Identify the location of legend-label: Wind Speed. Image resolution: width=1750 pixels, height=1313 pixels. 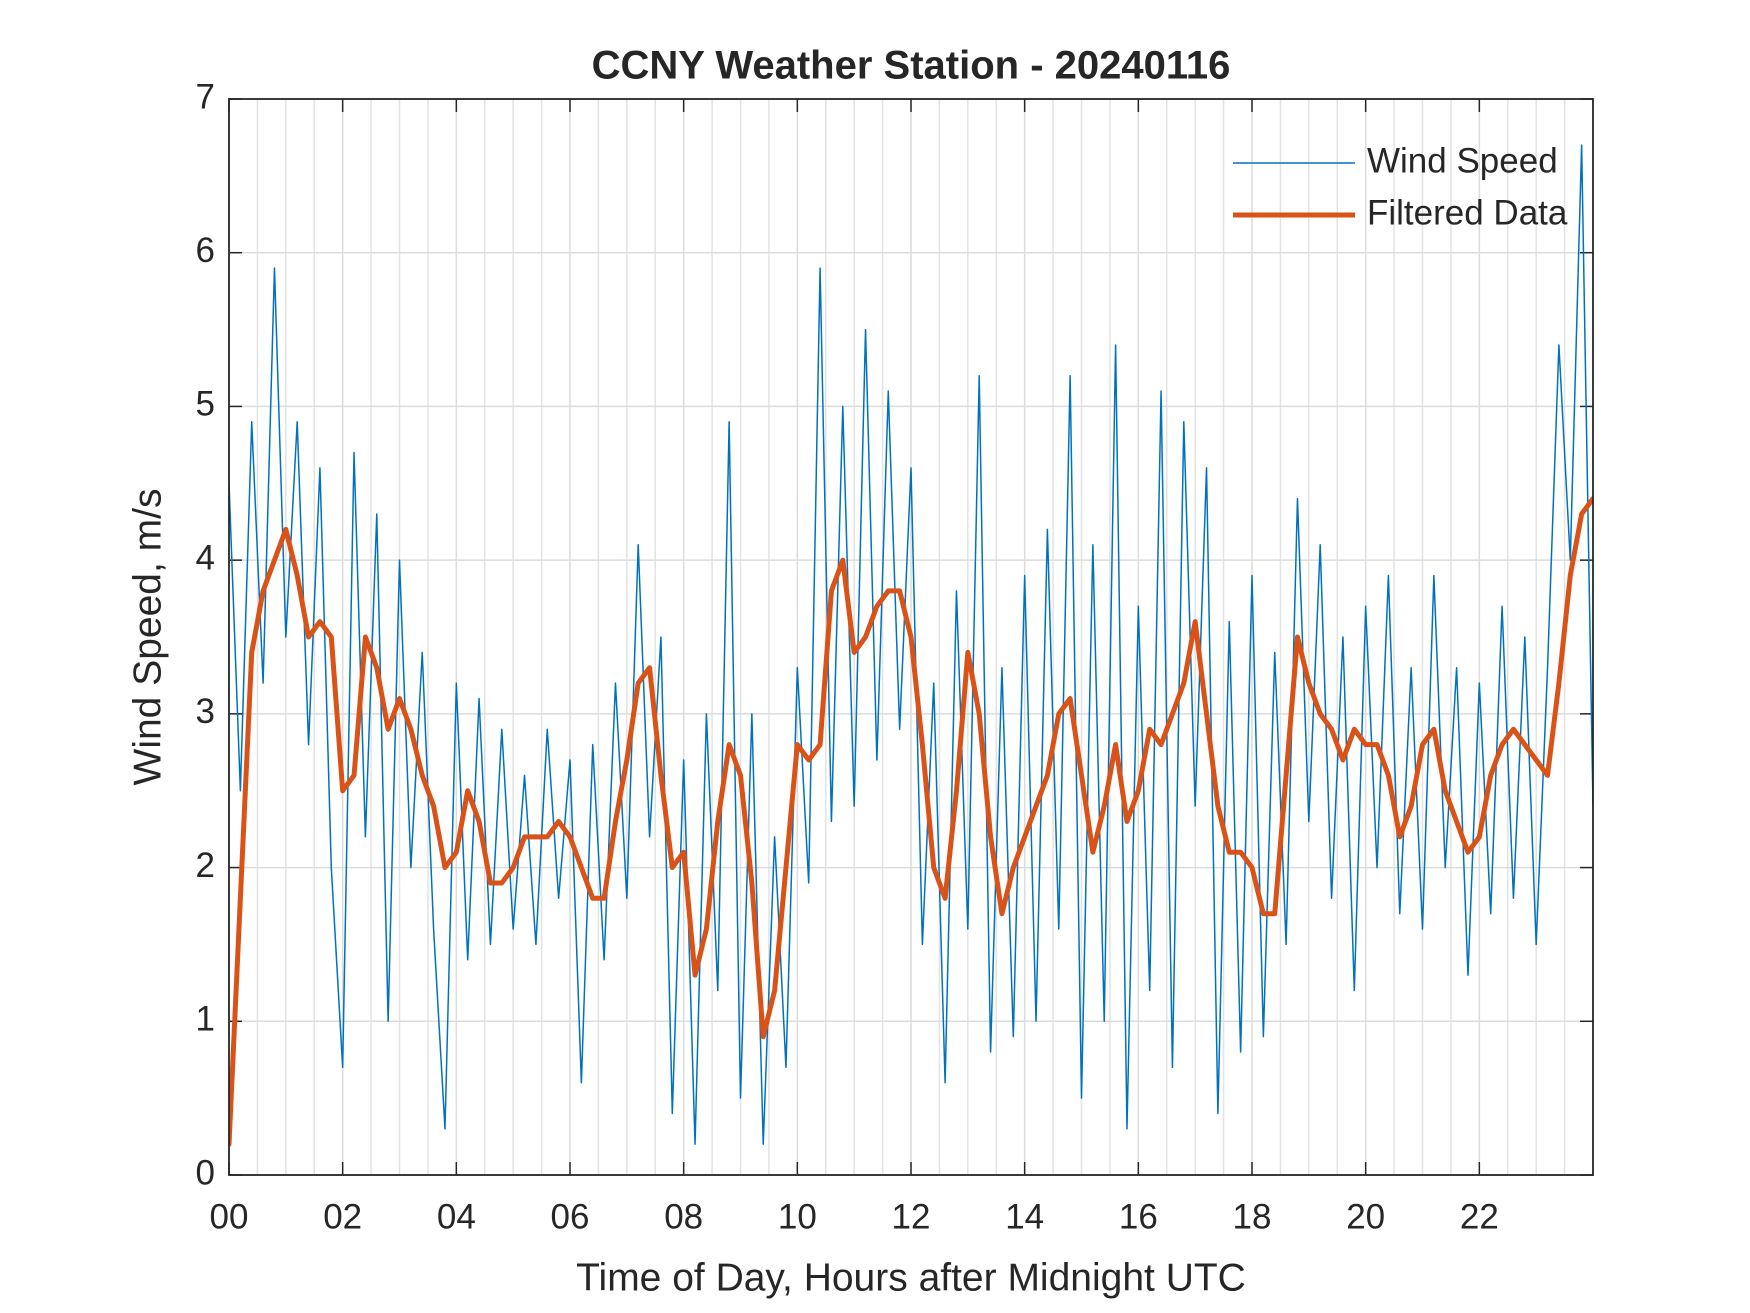
(1462, 160).